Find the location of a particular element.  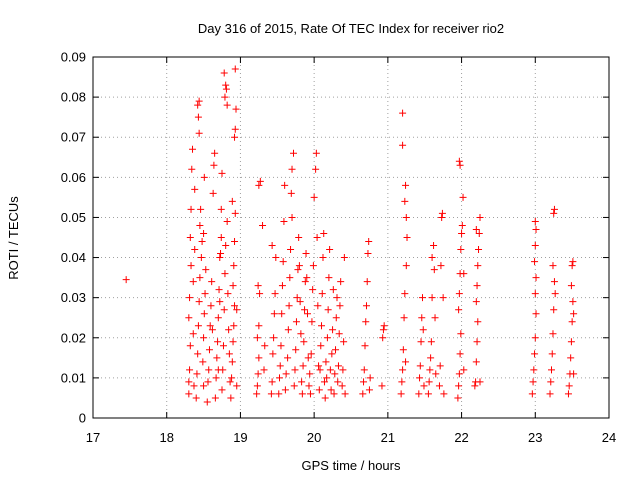

x-tick-label: 21 is located at coordinates (388, 437).